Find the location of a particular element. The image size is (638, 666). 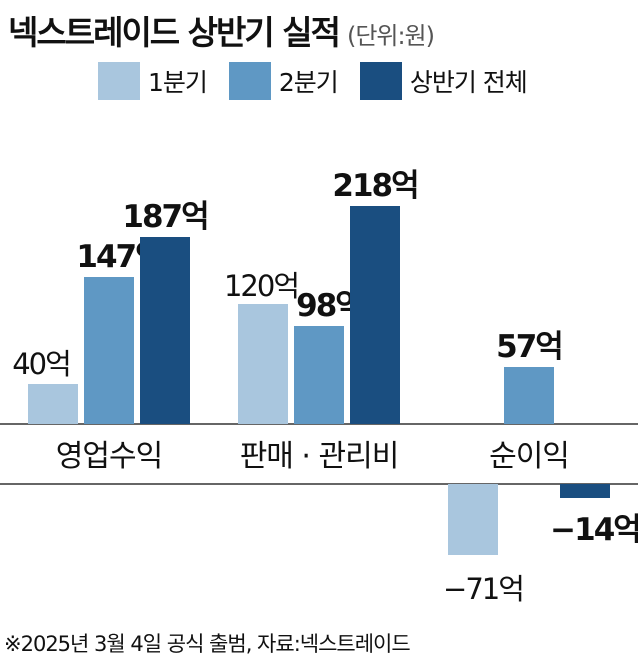

chart-title: 넥스트레이드 상반기 실적 is located at coordinates (174, 32).